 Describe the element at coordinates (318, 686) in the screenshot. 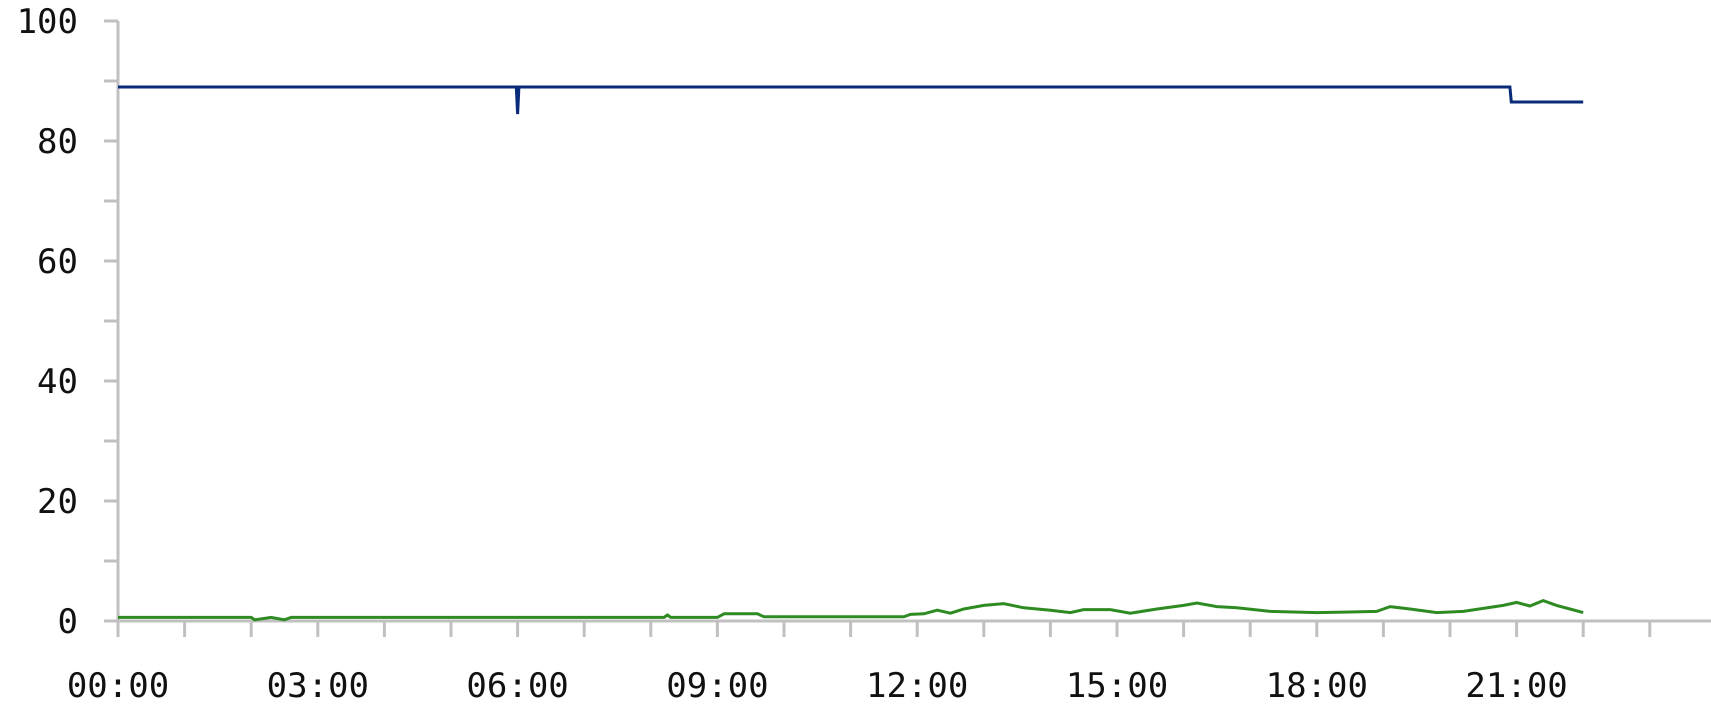

I see `x-tick-label: 03:00` at that location.